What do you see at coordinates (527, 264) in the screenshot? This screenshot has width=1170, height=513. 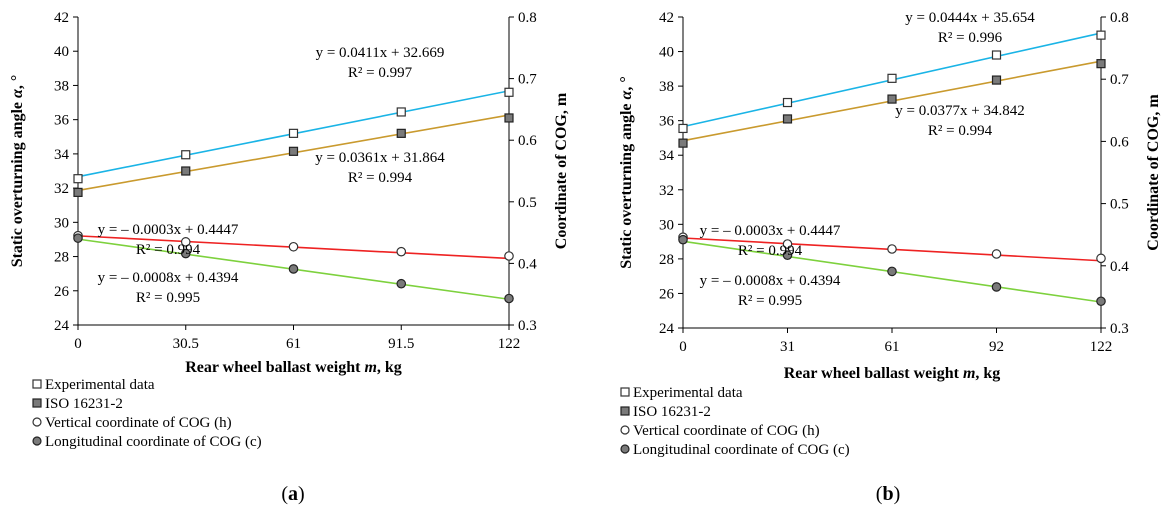 I see `y2-tick-label: 0.4` at bounding box center [527, 264].